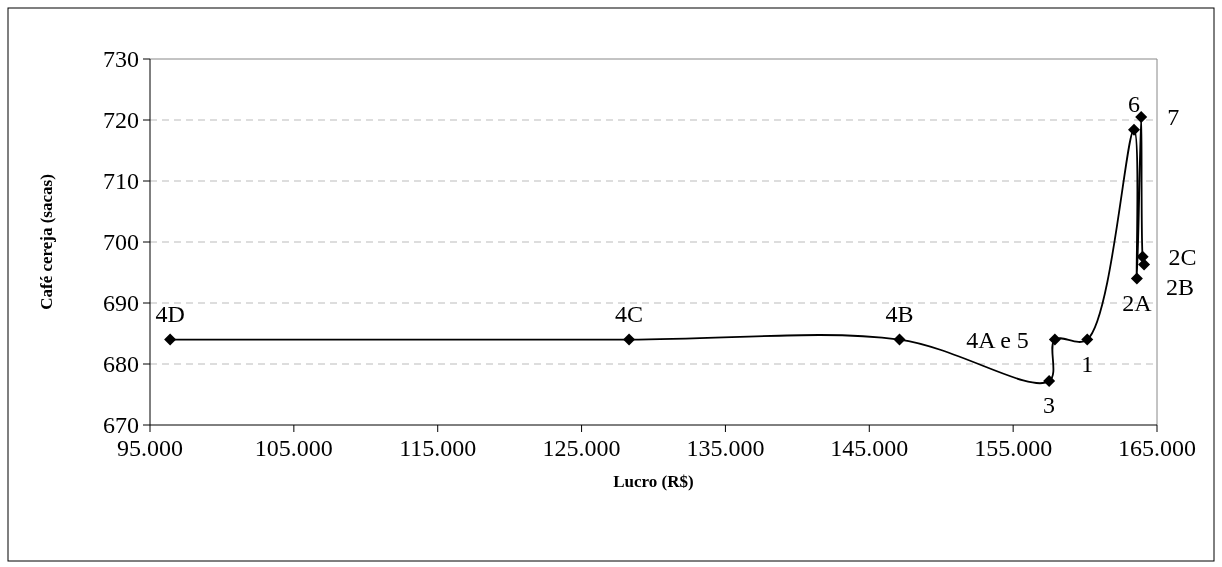 The image size is (1222, 567). Describe the element at coordinates (1157, 448) in the screenshot. I see `x-tick-label: 165.000` at that location.